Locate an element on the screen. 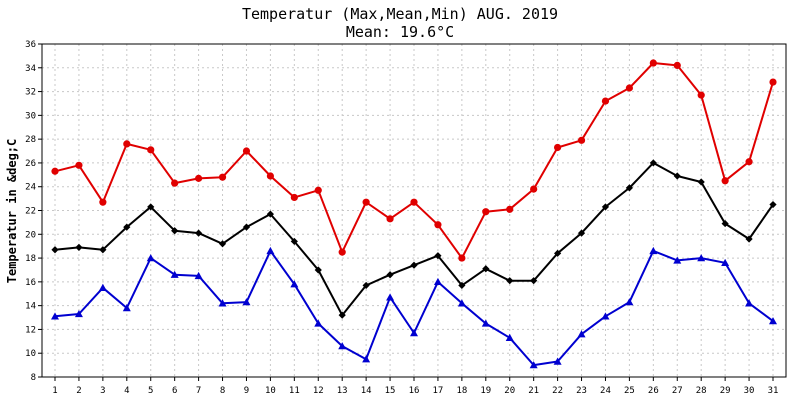 Image resolution: width=800 pixels, height=400 pixels. x-tick-label: 26 is located at coordinates (653, 391).